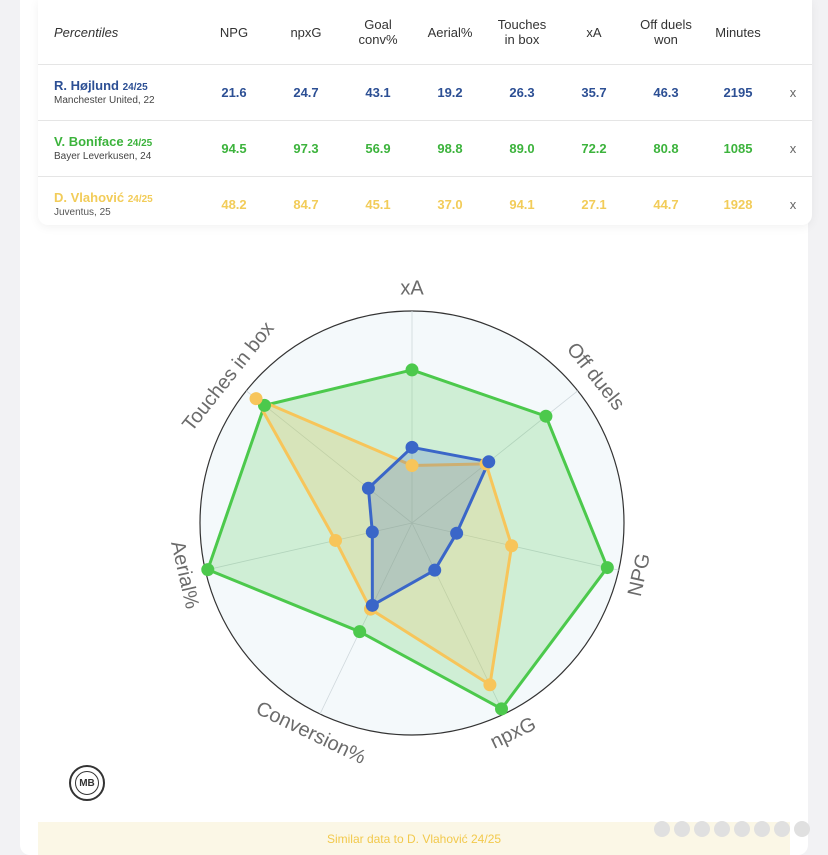 This screenshot has width=828, height=855. I want to click on column-header-text: conv%, so click(378, 39).